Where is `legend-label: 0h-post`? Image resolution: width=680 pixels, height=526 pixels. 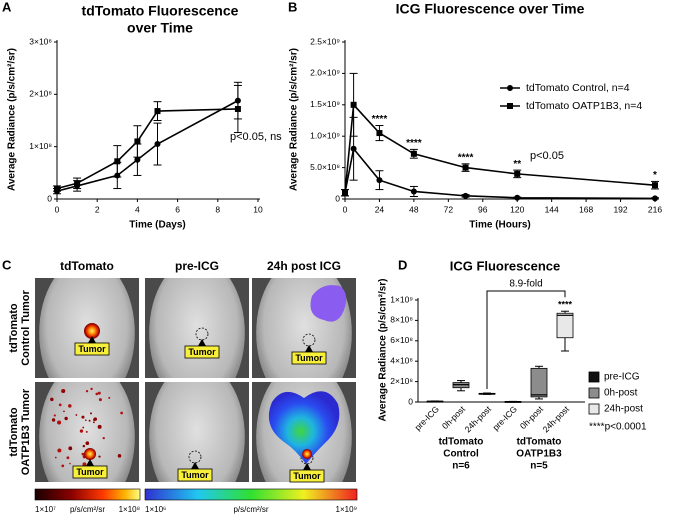
legend-label: 0h-post is located at coordinates (621, 393).